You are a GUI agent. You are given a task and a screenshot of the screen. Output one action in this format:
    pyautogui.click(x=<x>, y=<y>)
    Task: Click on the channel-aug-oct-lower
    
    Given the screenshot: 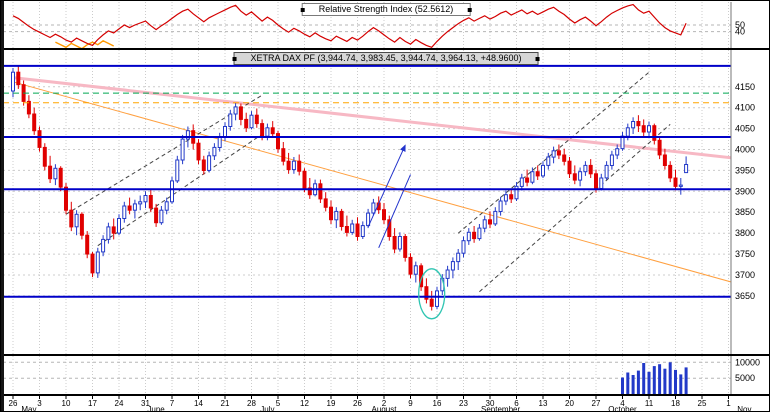 What is the action you would take?
    pyautogui.click(x=575, y=208)
    